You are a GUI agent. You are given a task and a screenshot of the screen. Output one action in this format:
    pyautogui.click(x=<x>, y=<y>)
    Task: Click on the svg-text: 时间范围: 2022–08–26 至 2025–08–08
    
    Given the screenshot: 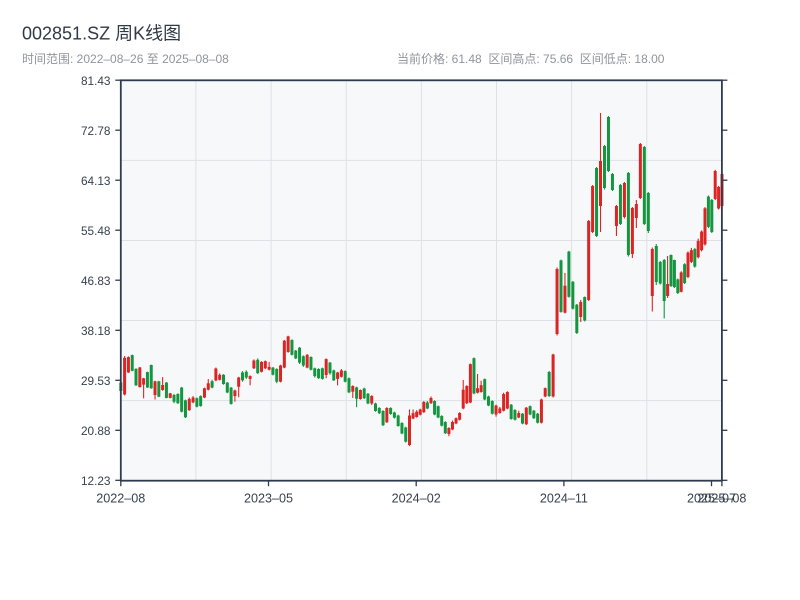 What is the action you would take?
    pyautogui.click(x=125, y=59)
    